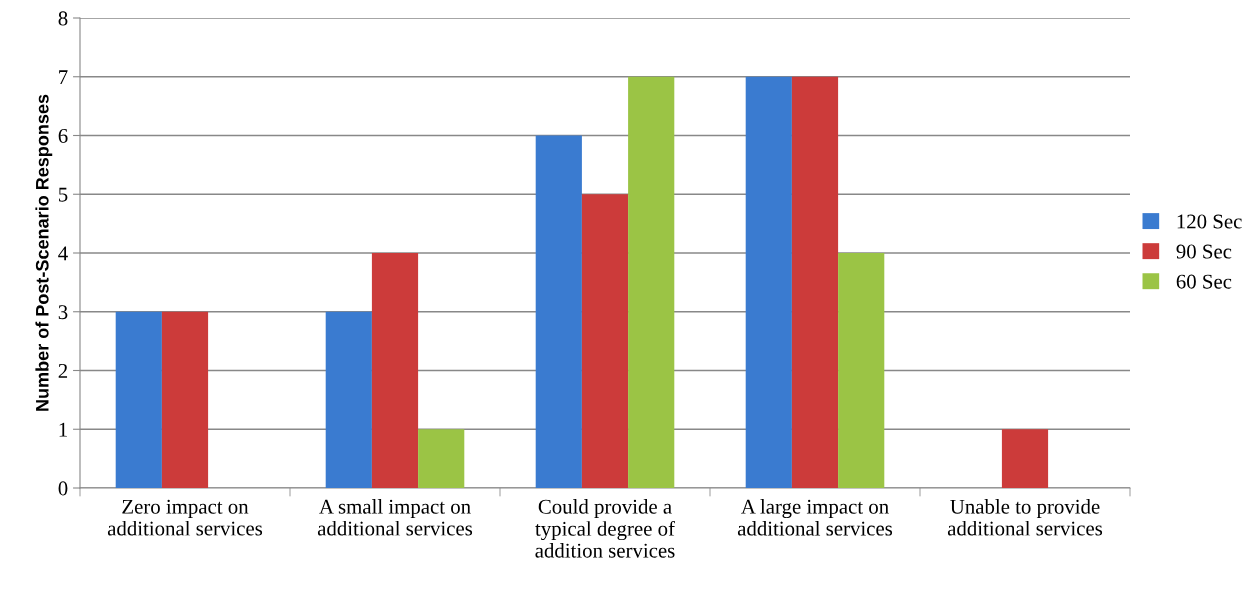  What do you see at coordinates (63, 370) in the screenshot?
I see `y-tick-label: 2` at bounding box center [63, 370].